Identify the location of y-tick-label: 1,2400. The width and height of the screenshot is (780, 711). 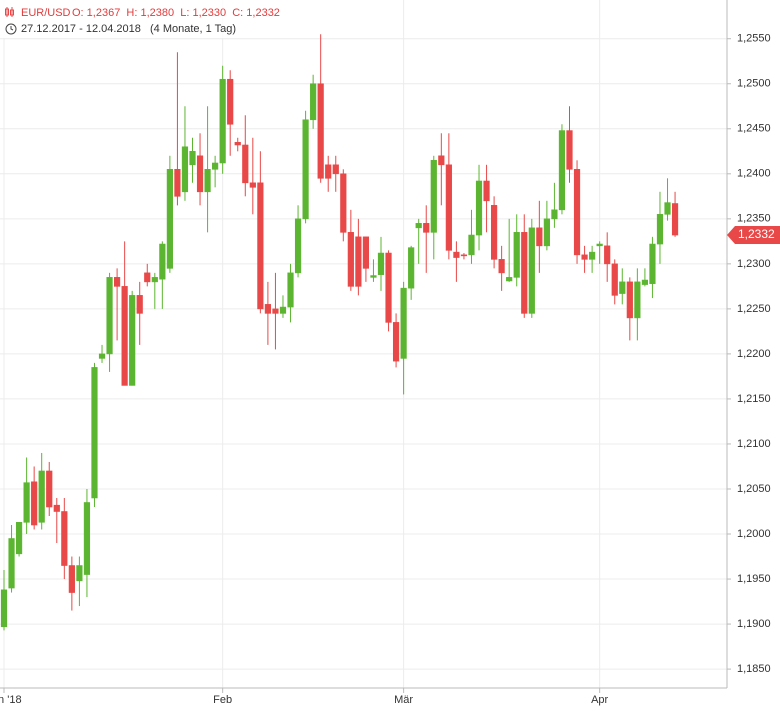
(754, 174).